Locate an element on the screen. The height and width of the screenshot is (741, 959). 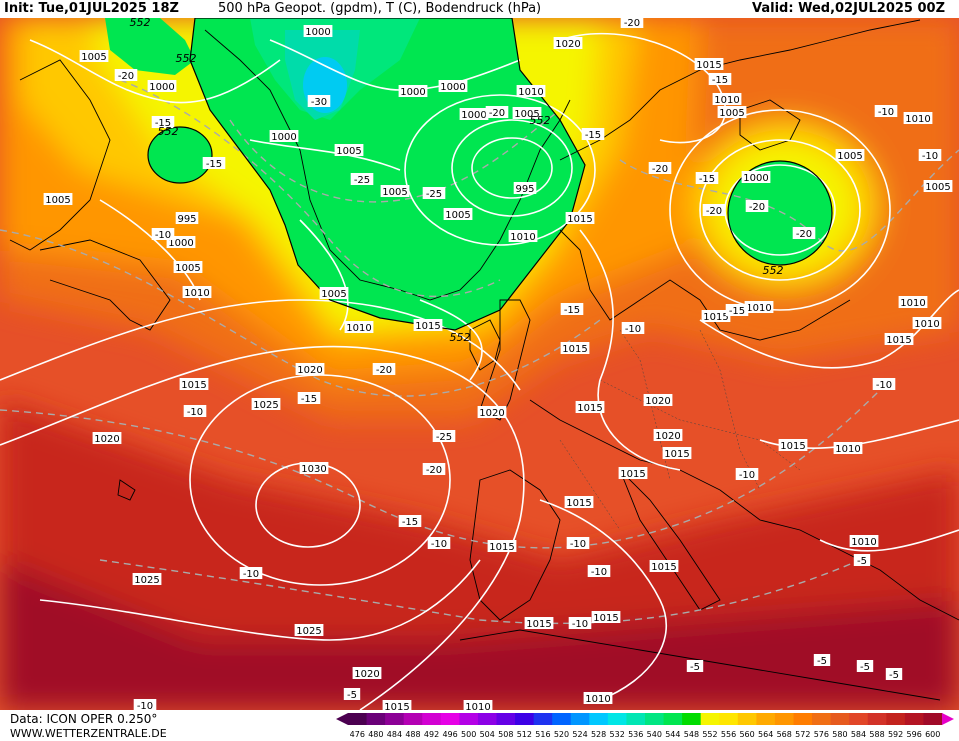
scale-tick-label: 504 is located at coordinates (487, 734).